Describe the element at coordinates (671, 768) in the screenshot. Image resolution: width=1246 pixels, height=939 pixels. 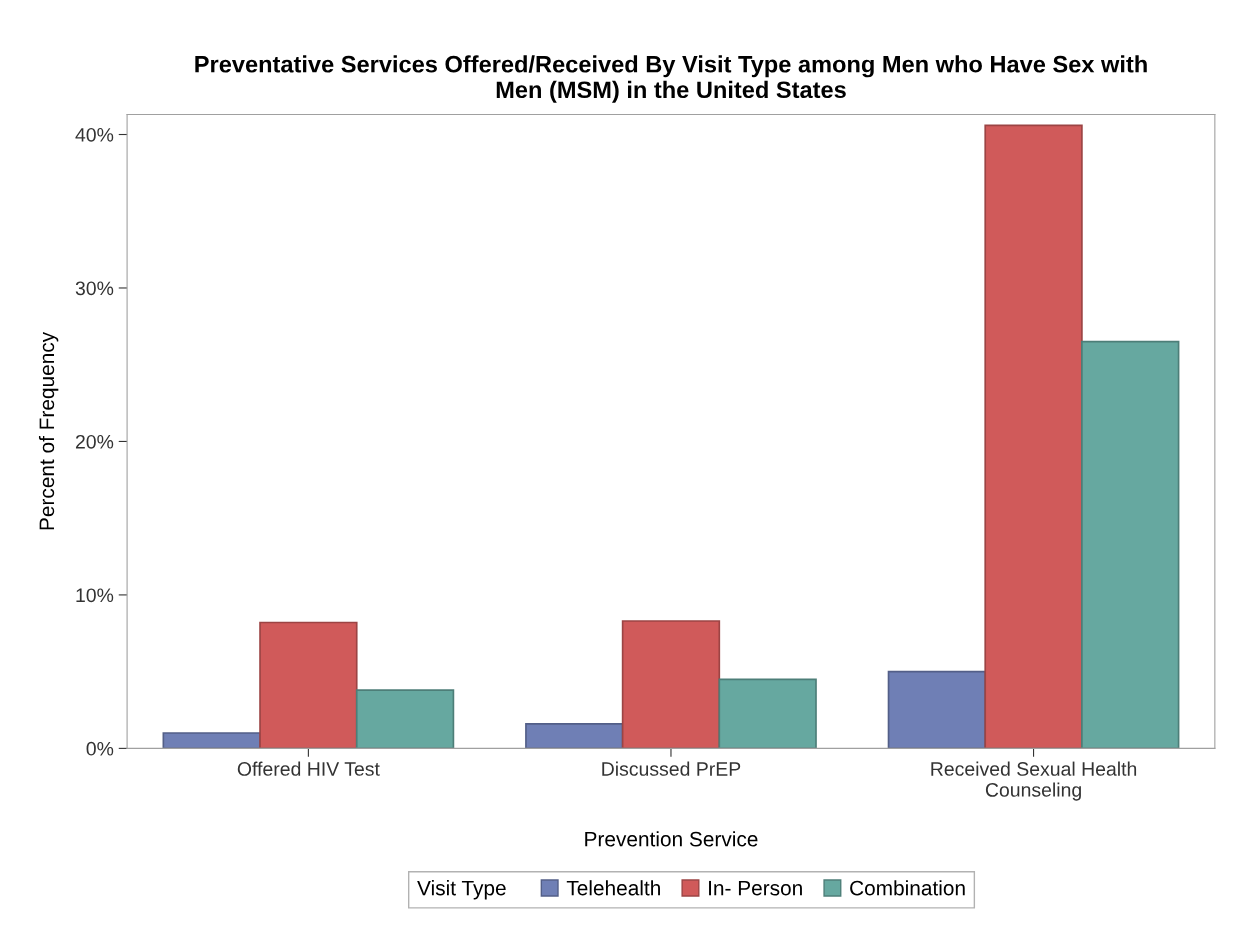
I see `x-tick-label: Discussed PrEP` at that location.